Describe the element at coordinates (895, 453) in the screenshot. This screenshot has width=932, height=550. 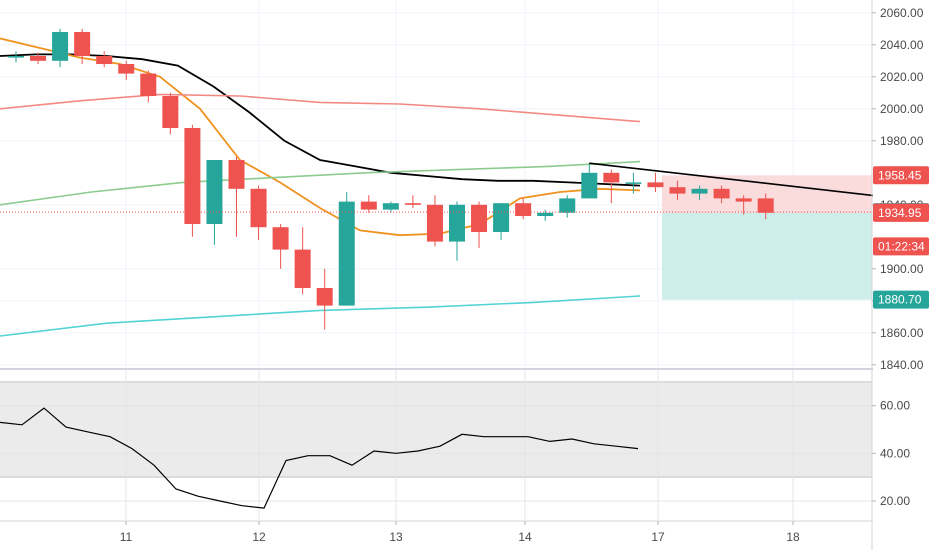
I see `oscillator-axis-tick-label: 40.00` at that location.